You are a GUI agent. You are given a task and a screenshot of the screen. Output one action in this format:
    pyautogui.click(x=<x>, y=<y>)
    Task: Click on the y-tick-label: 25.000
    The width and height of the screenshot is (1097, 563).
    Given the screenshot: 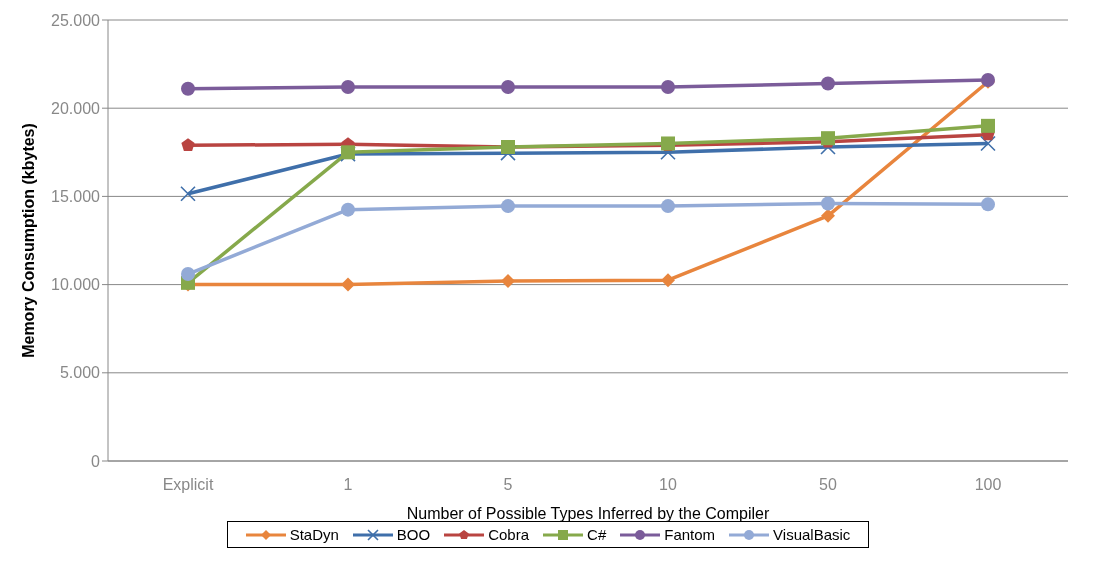 What is the action you would take?
    pyautogui.click(x=76, y=20)
    